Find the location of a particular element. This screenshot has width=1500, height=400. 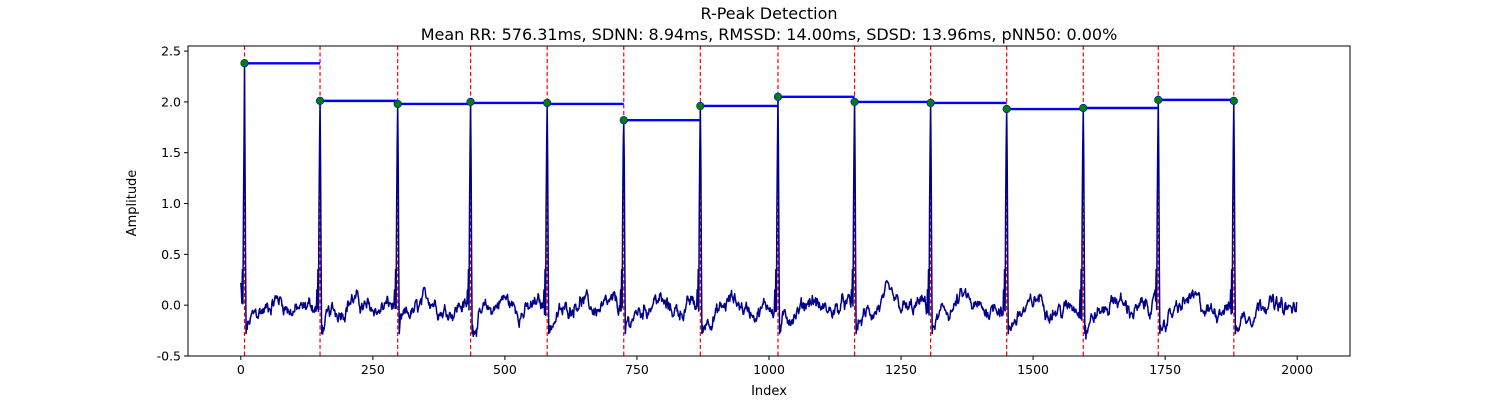

x-tick-label-3: 750 is located at coordinates (637, 369).